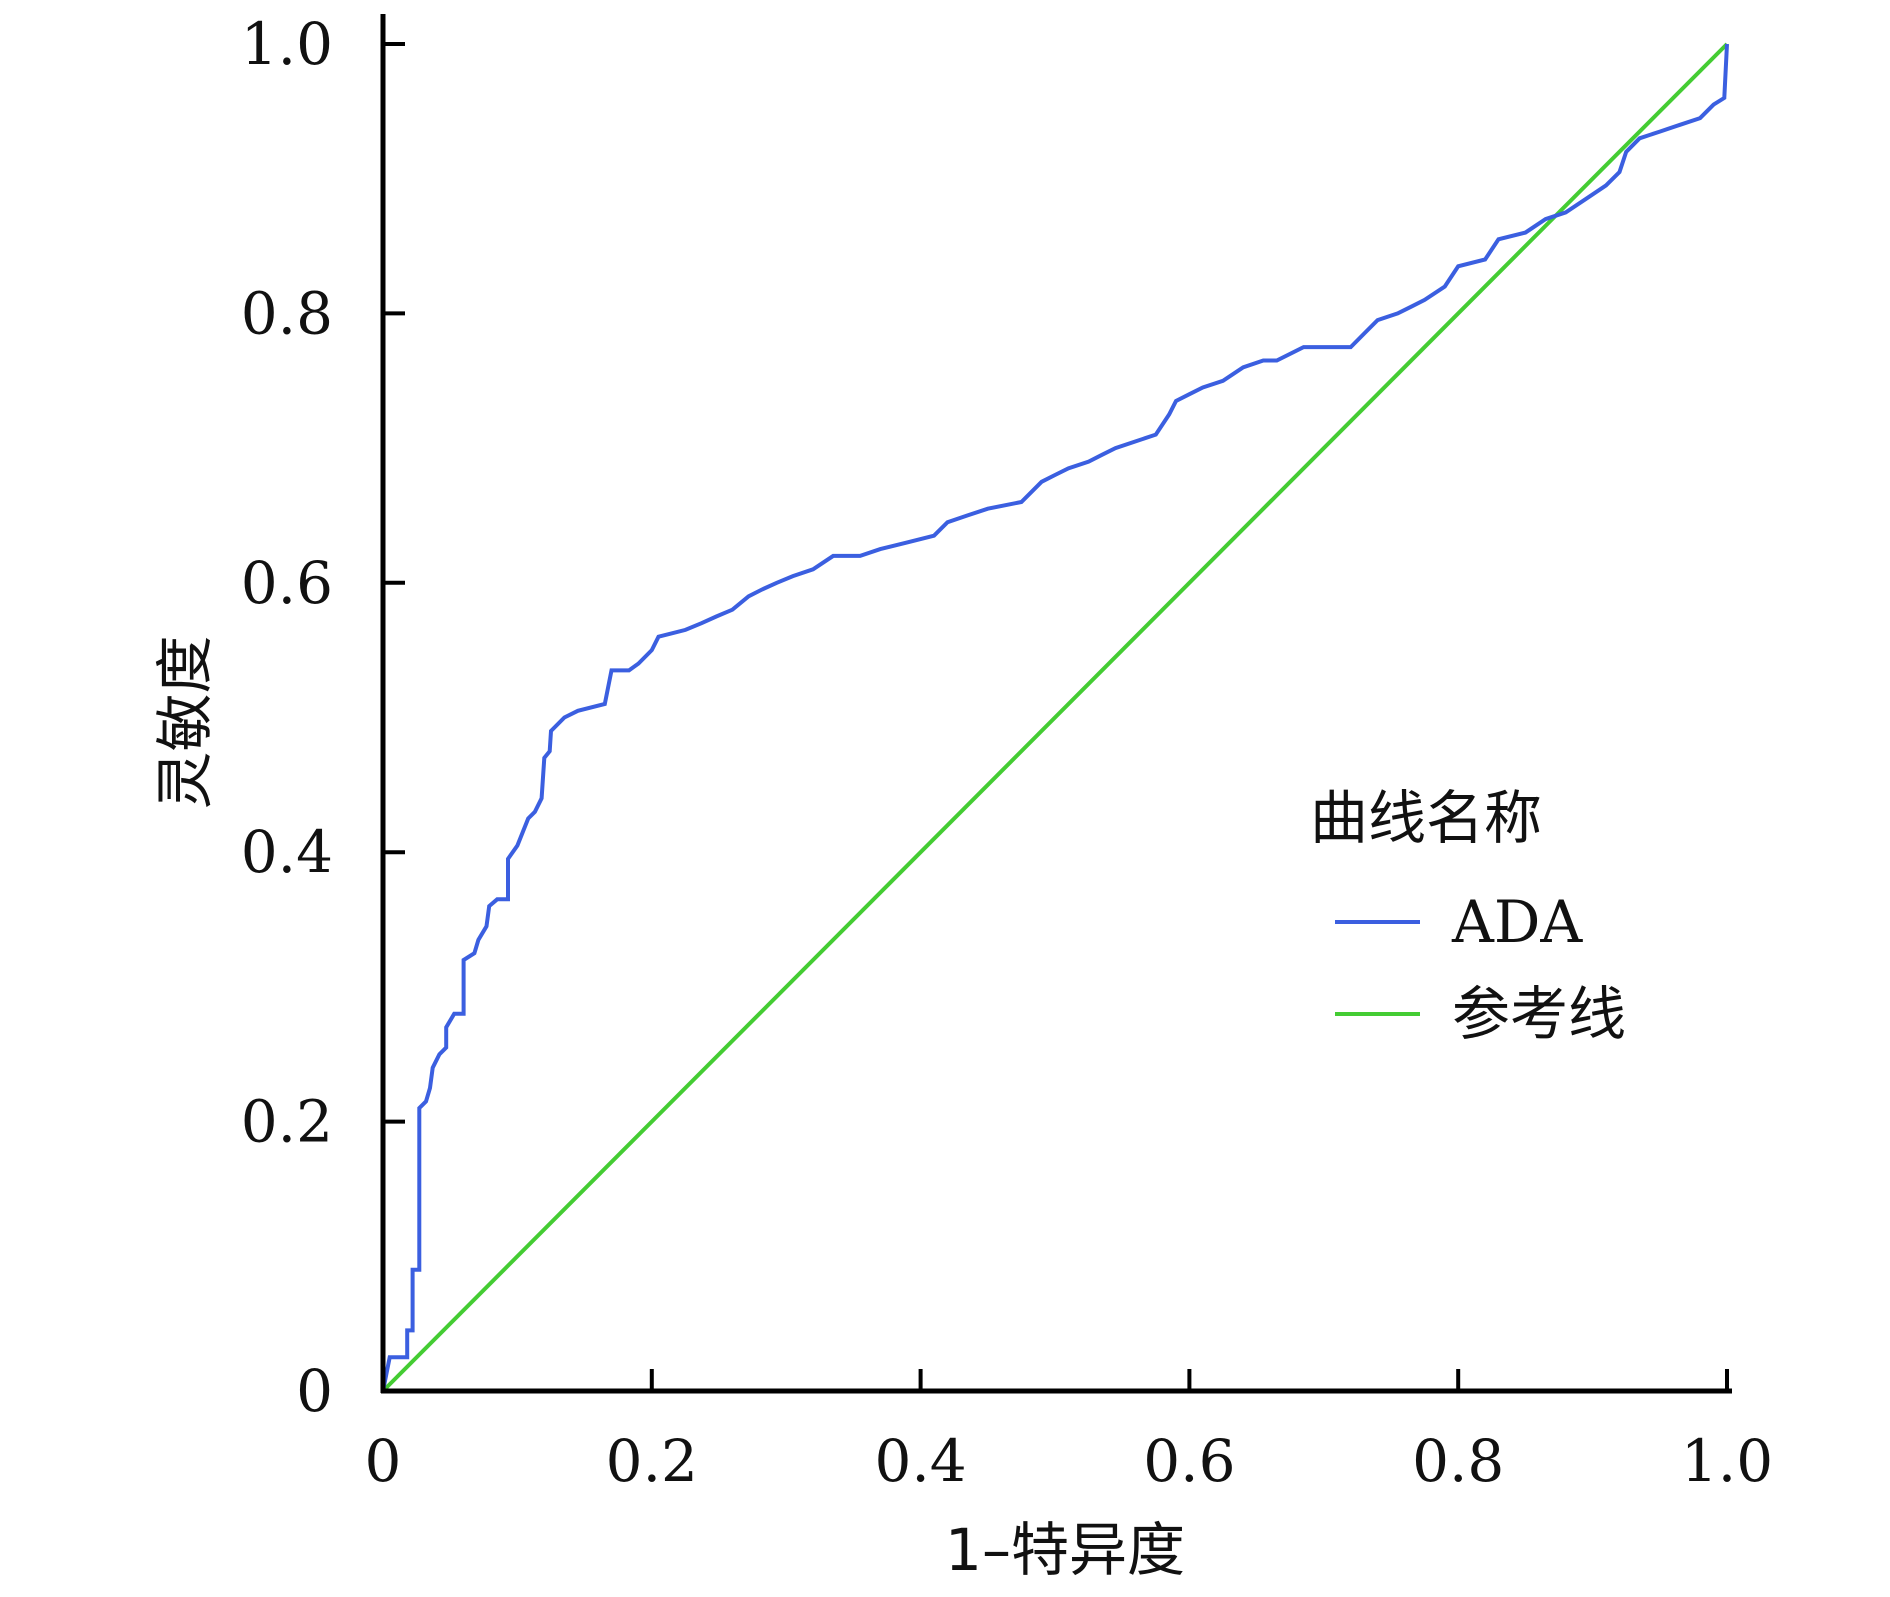 This screenshot has height=1597, width=1890. Describe the element at coordinates (920, 1461) in the screenshot. I see `x-tick-label: 0.4` at that location.